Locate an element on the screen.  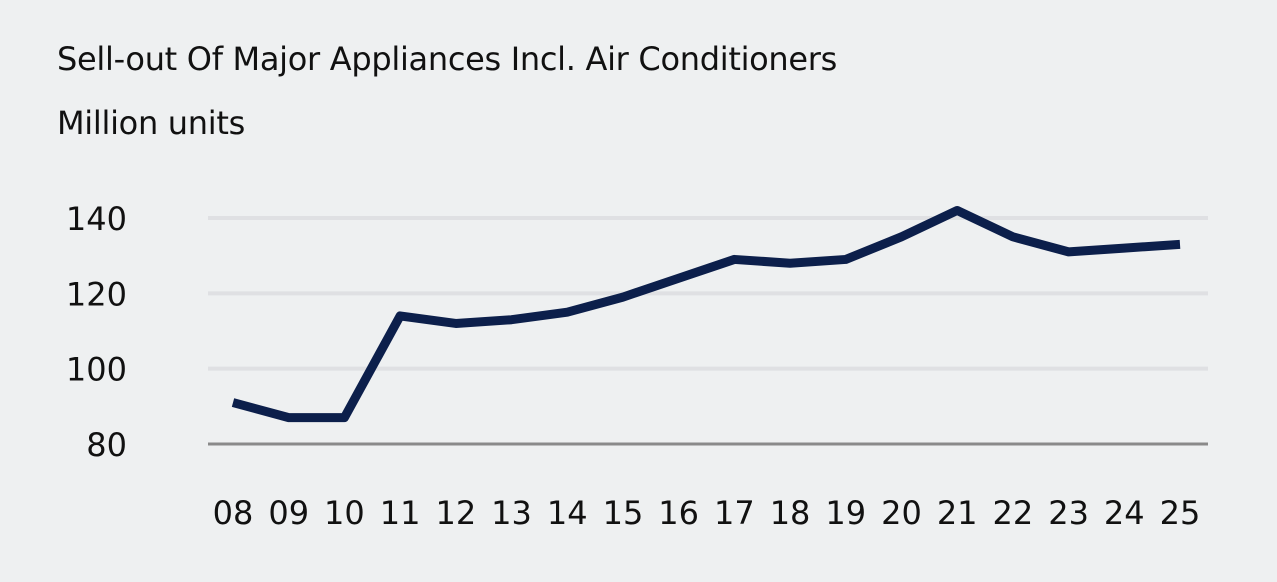
x-tick-label: 22 is located at coordinates (1013, 513).